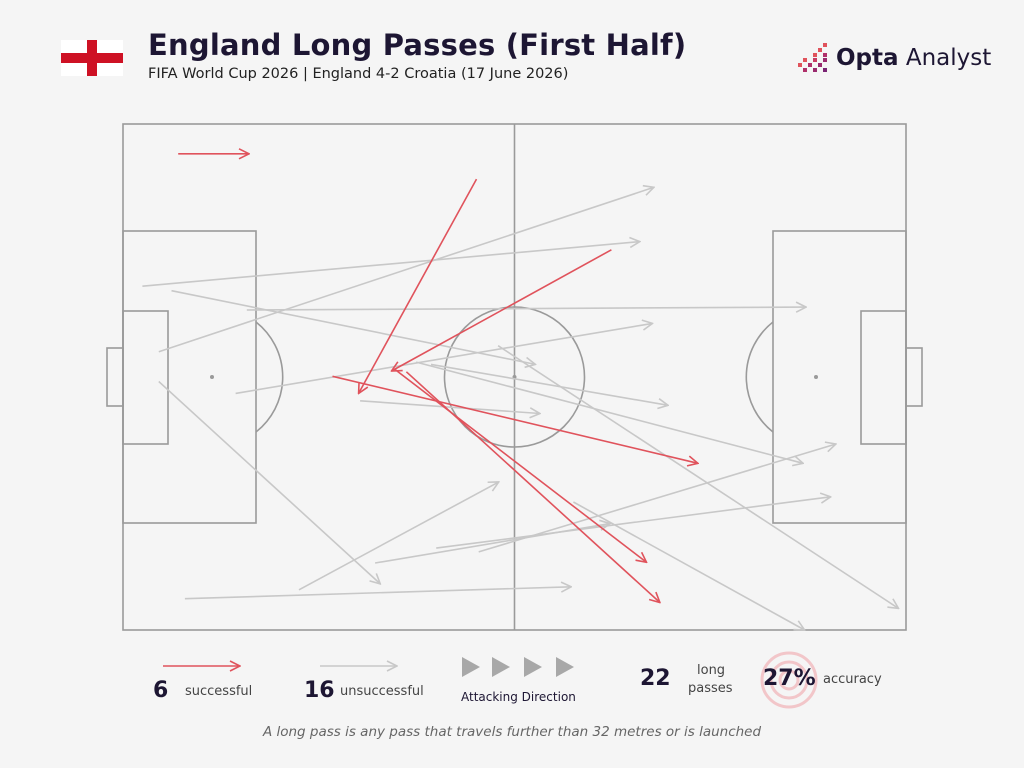  I want to click on total-passes-label-line2: passes, so click(710, 688).